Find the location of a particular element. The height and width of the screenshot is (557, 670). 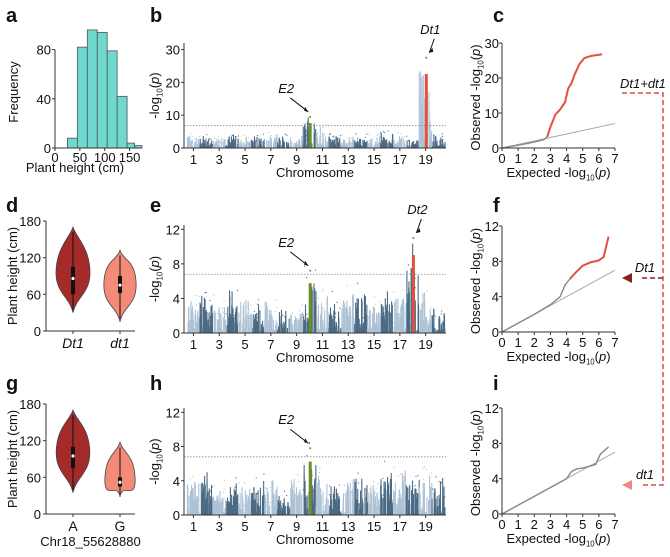

y-tick-label: 12 is located at coordinates (492, 408).